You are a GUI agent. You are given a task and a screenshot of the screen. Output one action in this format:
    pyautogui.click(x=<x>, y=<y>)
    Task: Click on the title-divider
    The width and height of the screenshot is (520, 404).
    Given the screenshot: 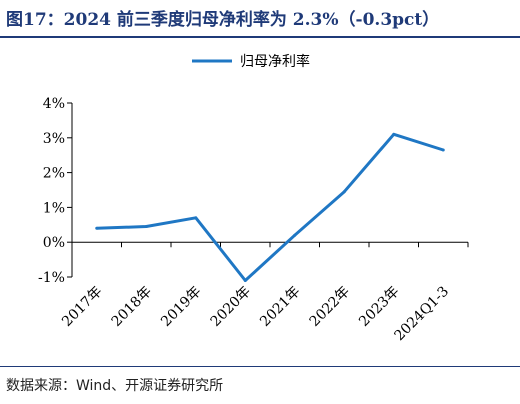 What is the action you would take?
    pyautogui.click(x=260, y=37)
    